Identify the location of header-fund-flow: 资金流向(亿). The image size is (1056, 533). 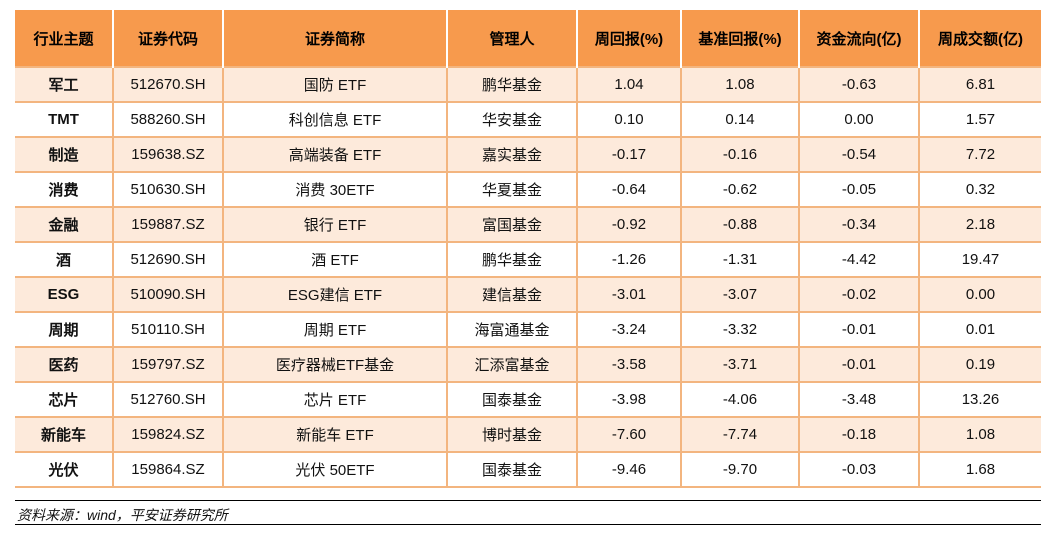
(859, 38).